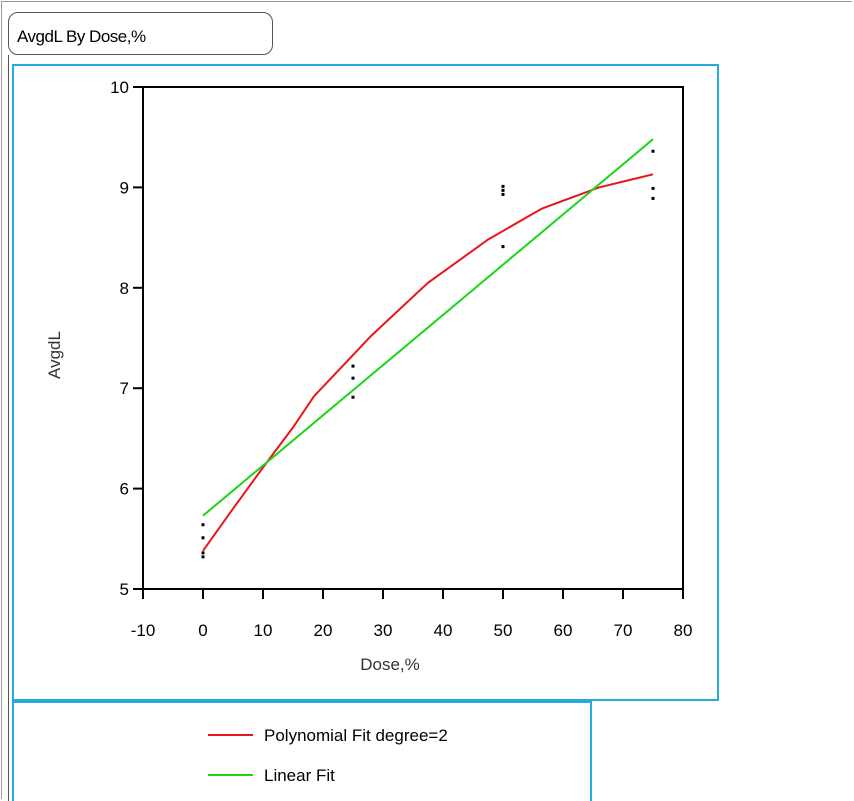 This screenshot has height=801, width=854. Describe the element at coordinates (356, 735) in the screenshot. I see `legend-label-polynomial: Polynomial Fit degree=2` at that location.